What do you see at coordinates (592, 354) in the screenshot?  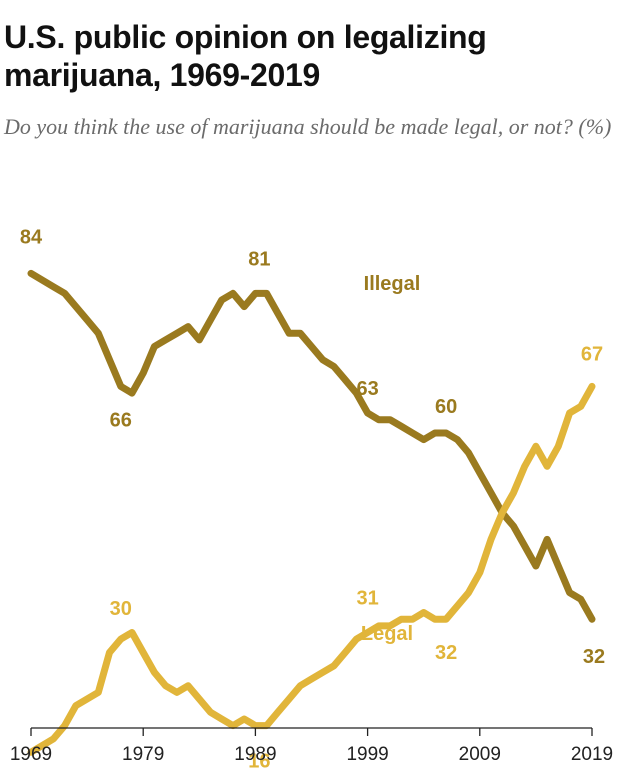 I see `data-label-legal-2019: 67` at bounding box center [592, 354].